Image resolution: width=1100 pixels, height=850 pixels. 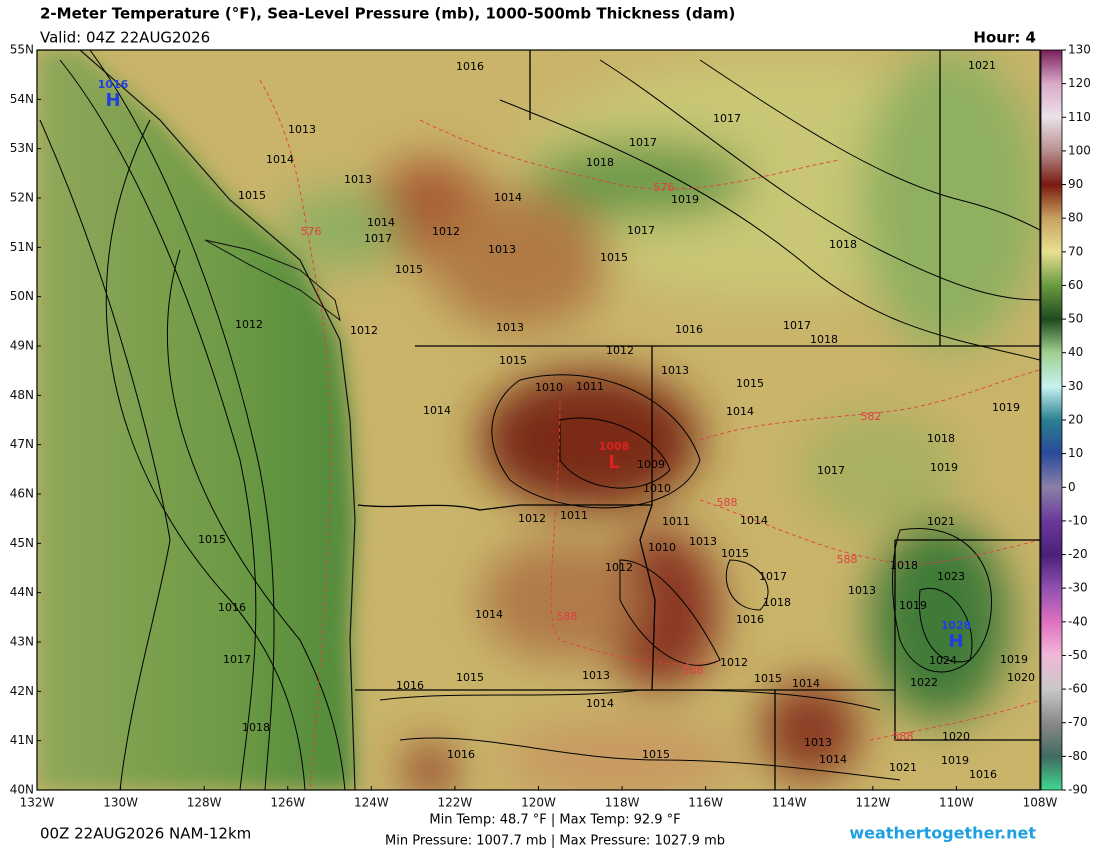 What do you see at coordinates (113, 84) in the screenshot?
I see `pressure-center-value: 1016` at bounding box center [113, 84].